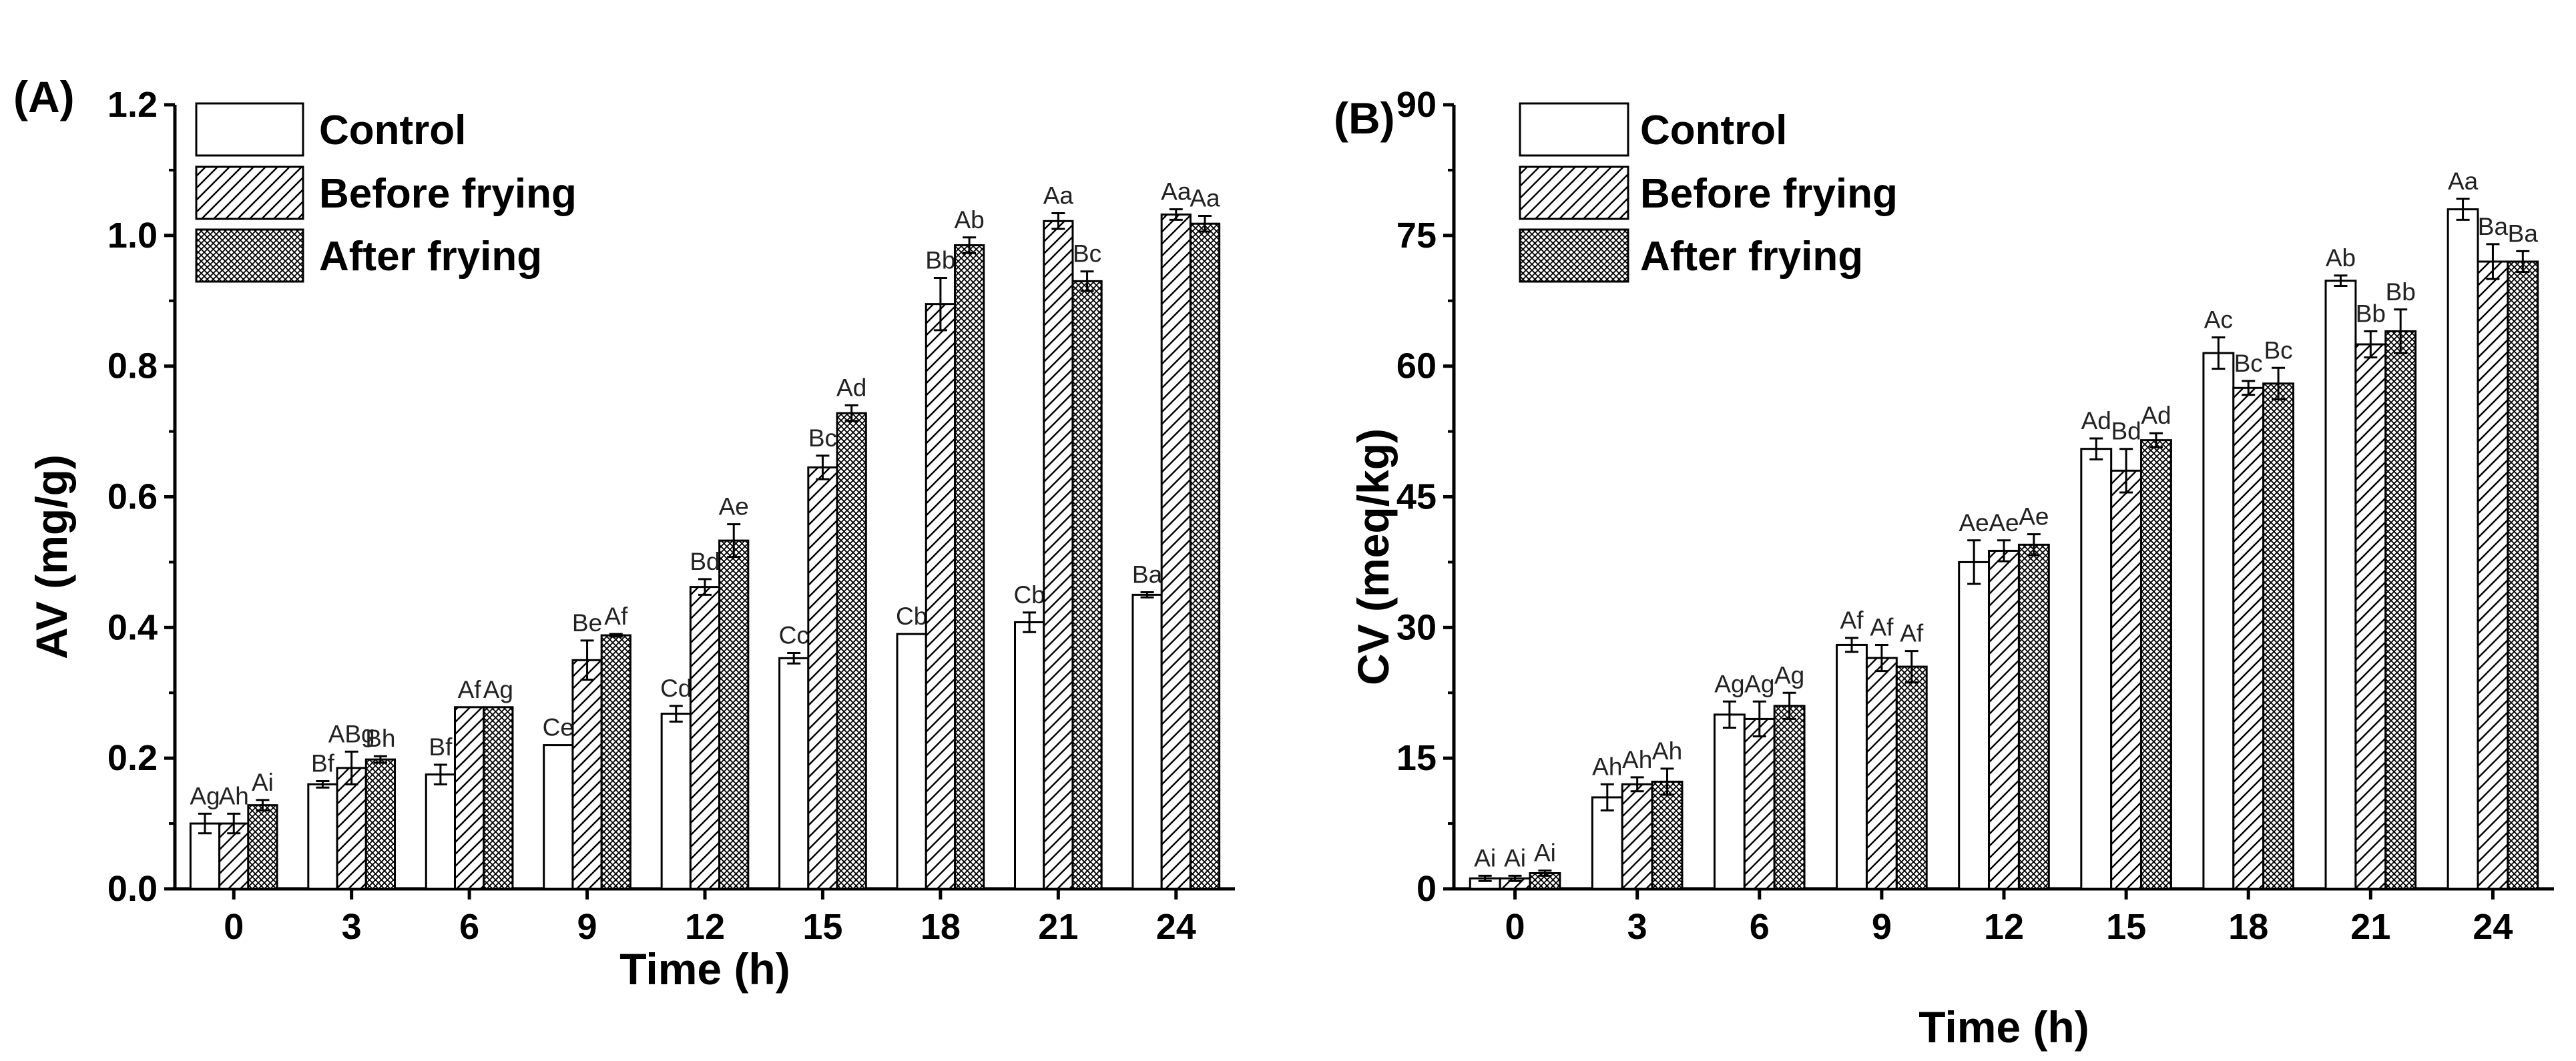 This screenshot has width=2576, height=1061. Describe the element at coordinates (351, 733) in the screenshot. I see `panel-a-significance-label: ABg` at that location.